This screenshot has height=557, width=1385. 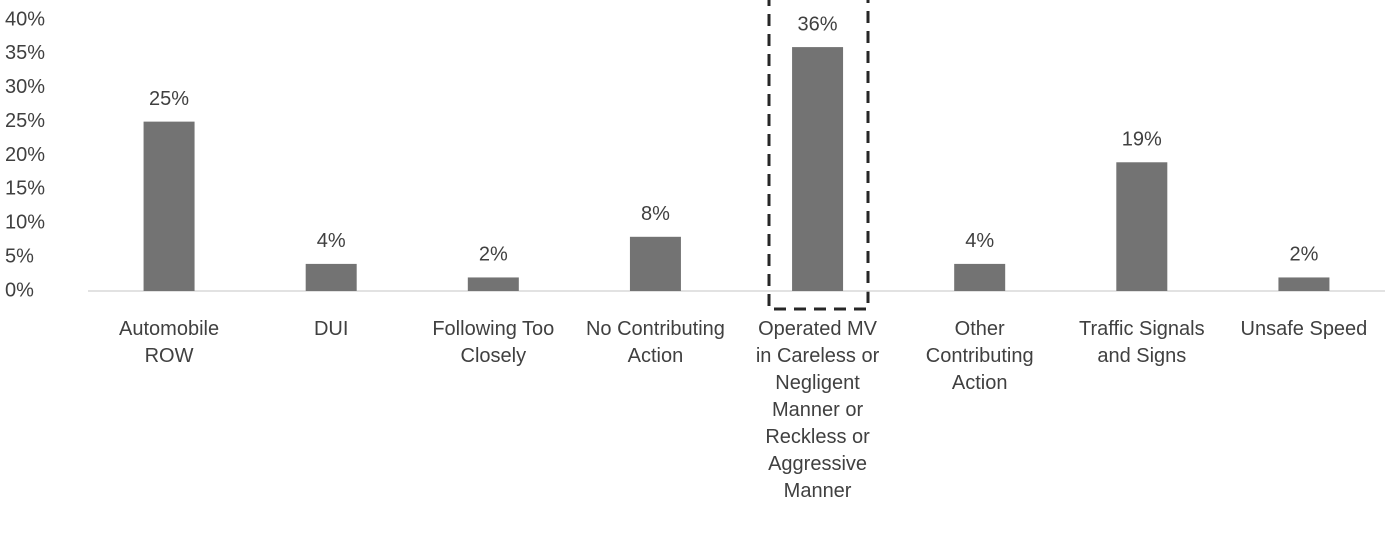 I want to click on highlight-box, so click(x=818, y=155).